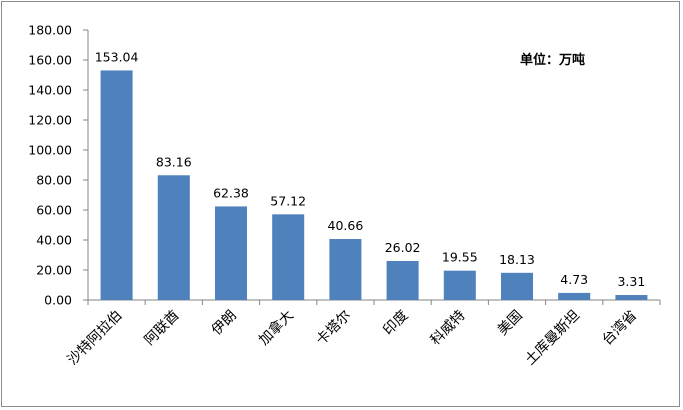  I want to click on category-label: 沙特阿拉伯, so click(95, 338).